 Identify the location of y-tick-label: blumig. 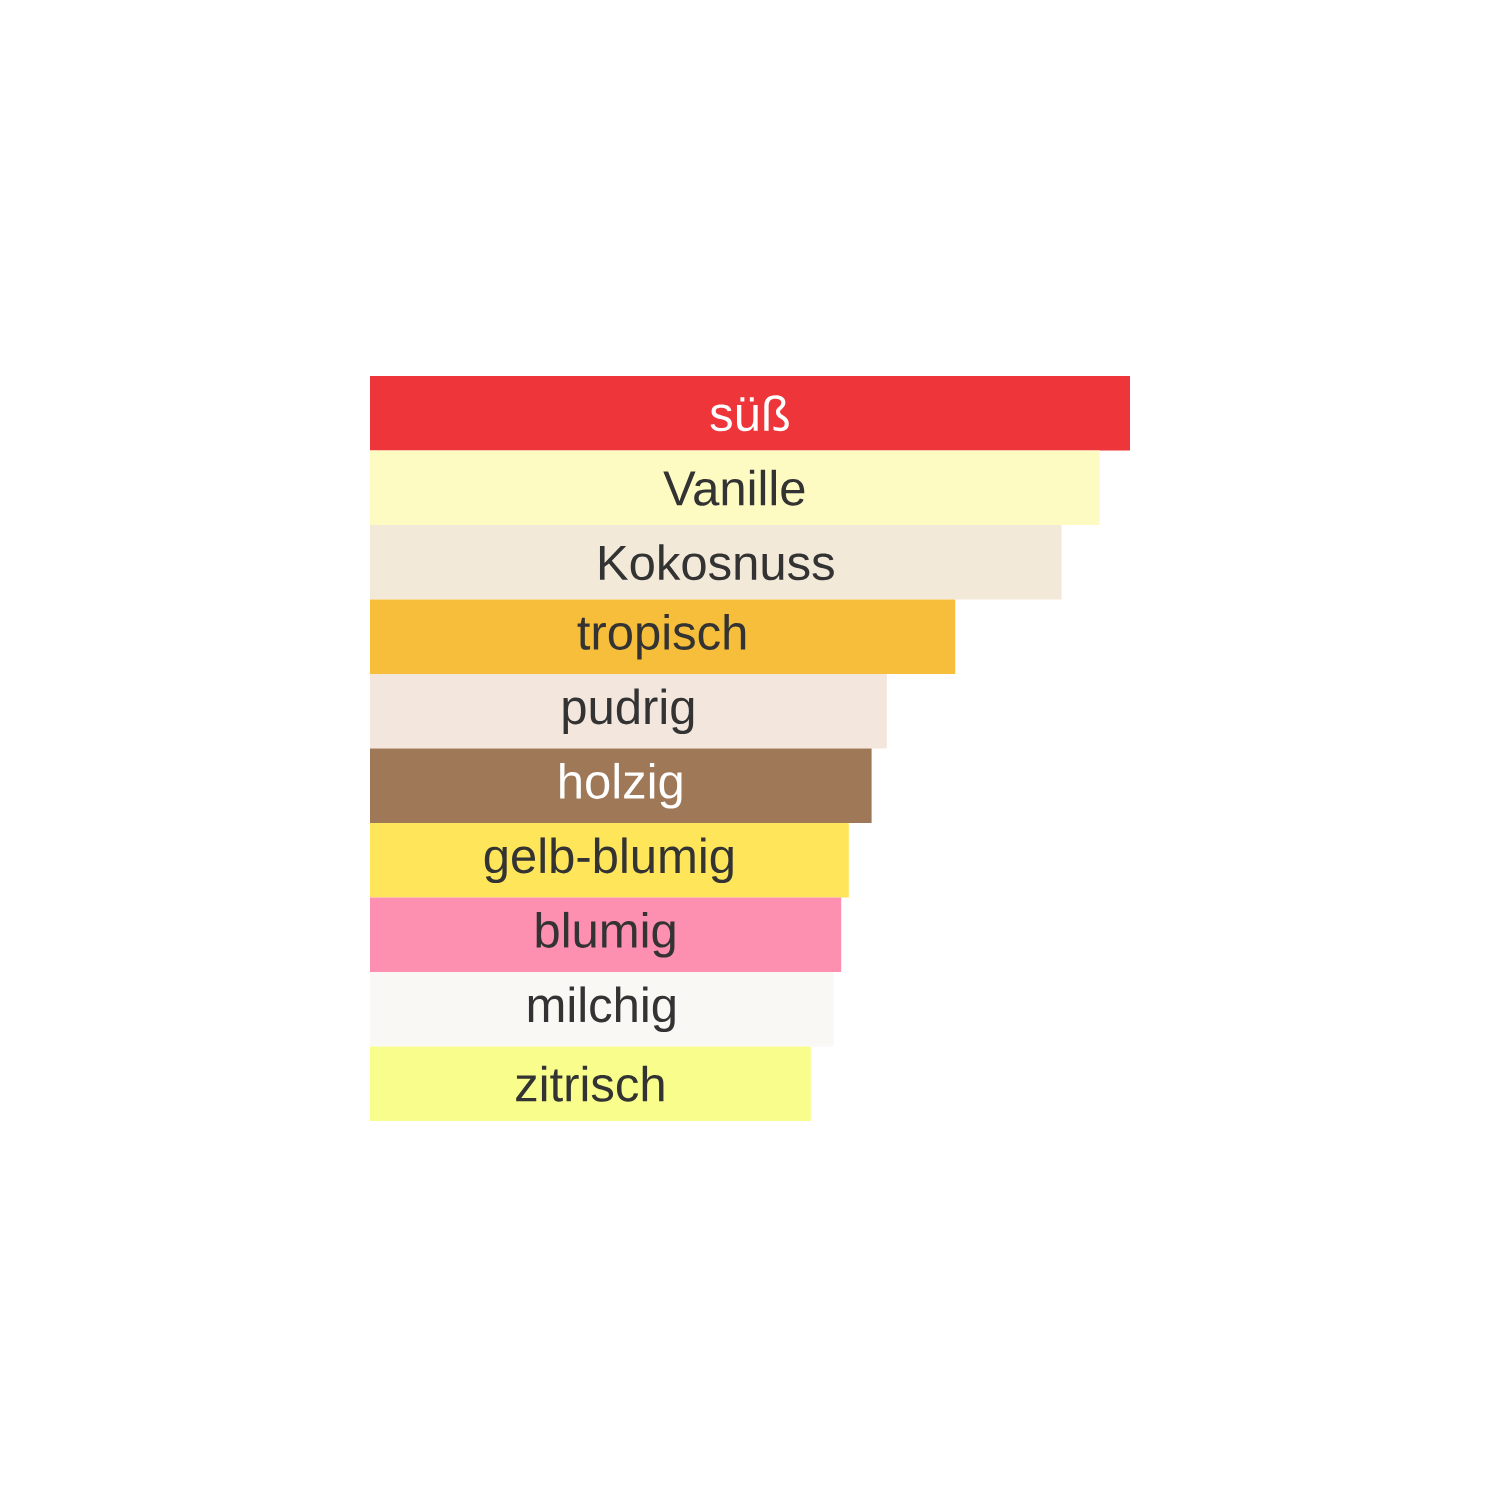
(605, 934).